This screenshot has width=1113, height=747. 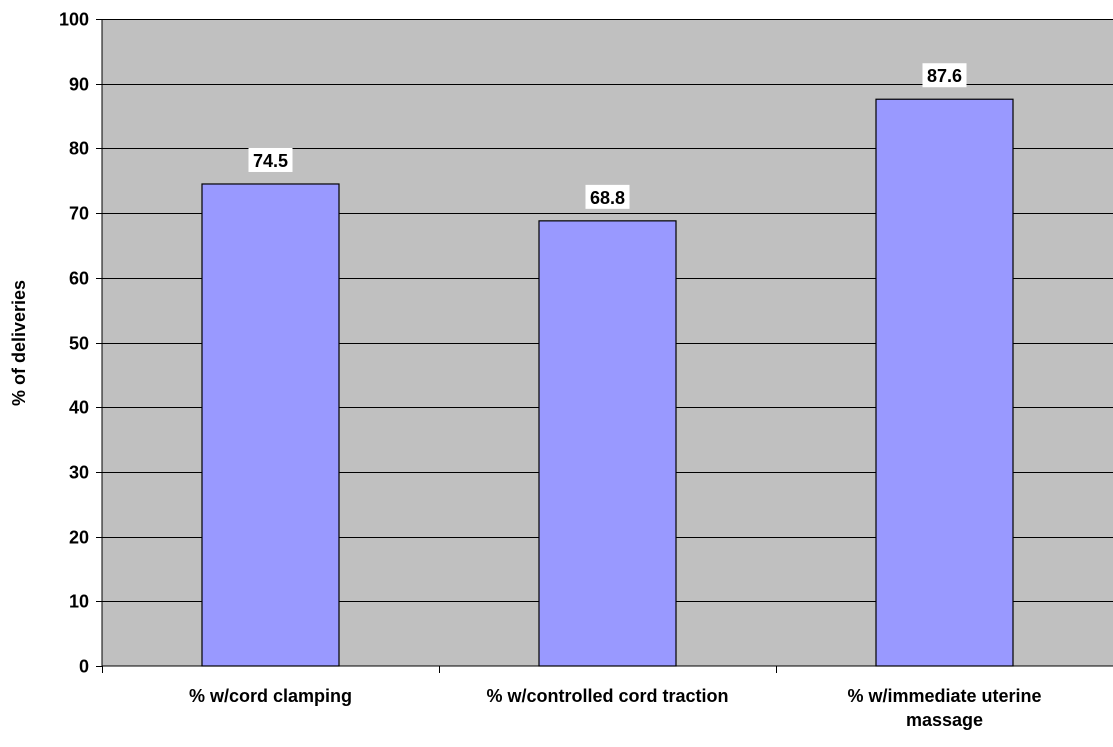 What do you see at coordinates (79, 473) in the screenshot?
I see `y-tick-label: 30` at bounding box center [79, 473].